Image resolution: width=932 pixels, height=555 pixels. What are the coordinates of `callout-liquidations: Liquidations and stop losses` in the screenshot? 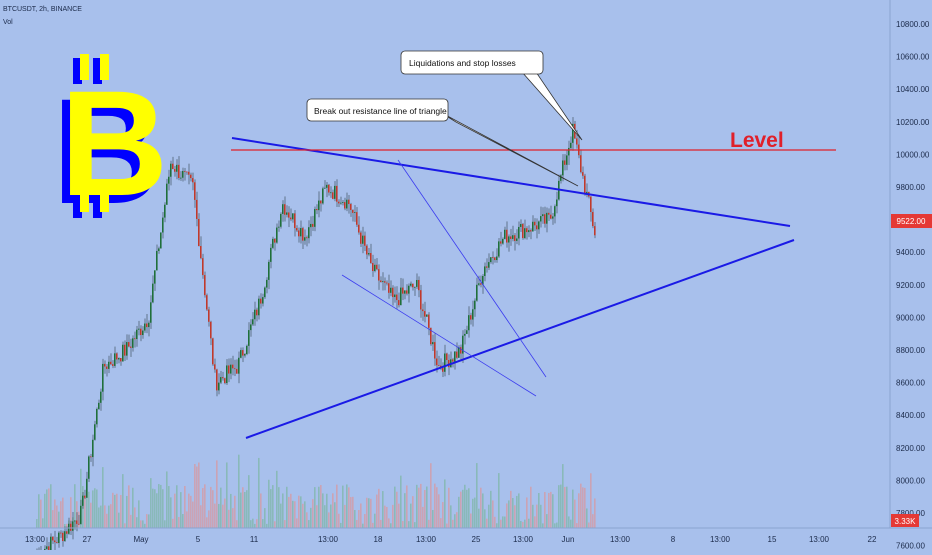 It's located at (491, 95).